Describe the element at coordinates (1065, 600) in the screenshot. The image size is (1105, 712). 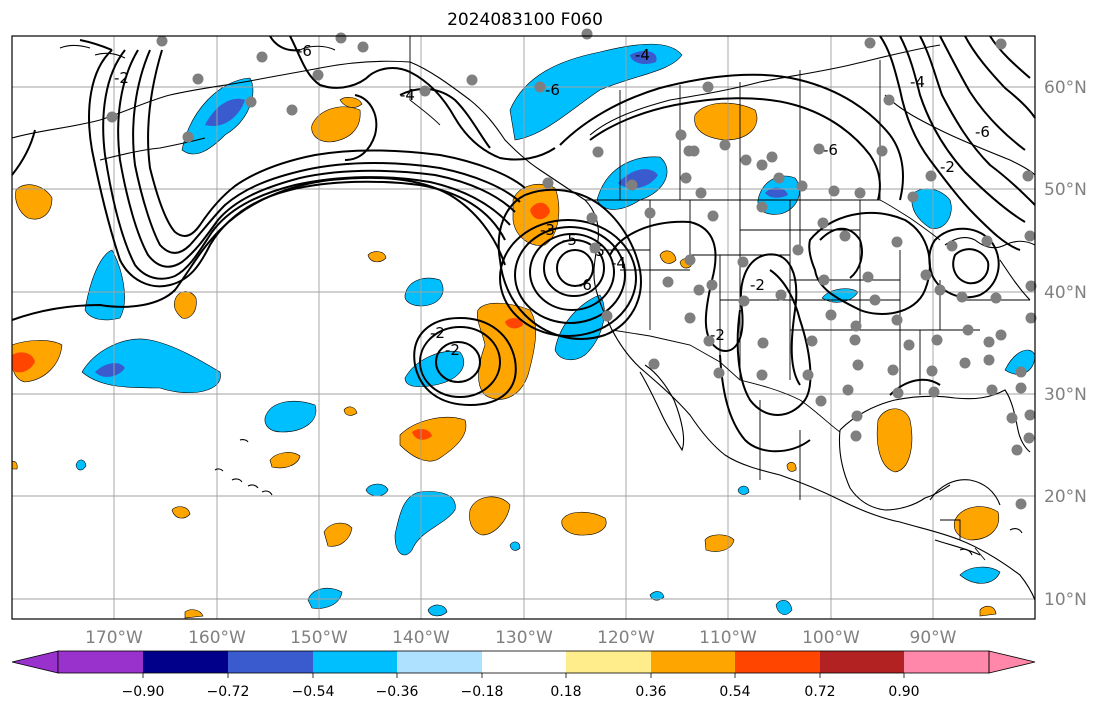
I see `lat-label: 10°N` at that location.